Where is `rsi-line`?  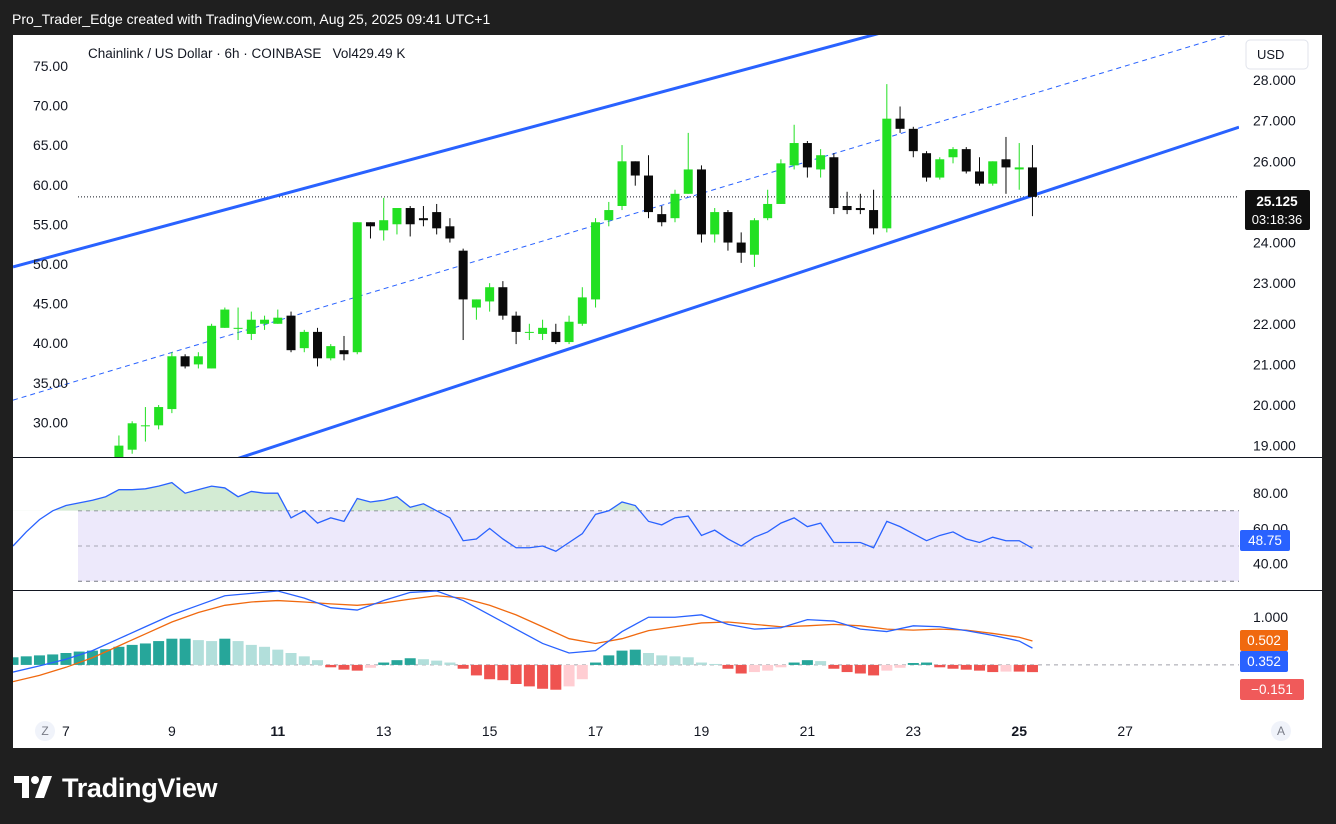
rsi-line is located at coordinates (522, 517).